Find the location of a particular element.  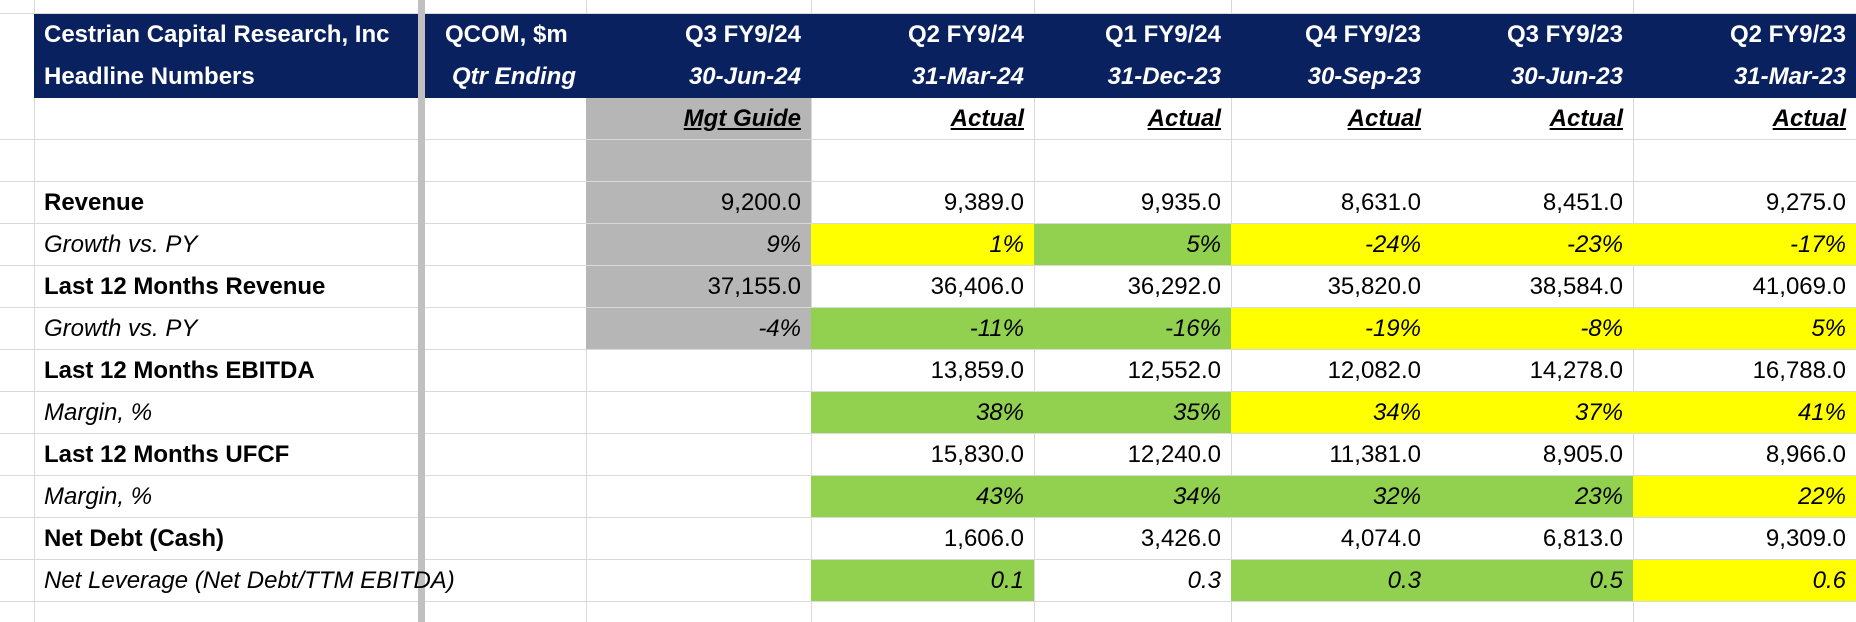

ticker-label: QCOM, $m is located at coordinates (505, 35).